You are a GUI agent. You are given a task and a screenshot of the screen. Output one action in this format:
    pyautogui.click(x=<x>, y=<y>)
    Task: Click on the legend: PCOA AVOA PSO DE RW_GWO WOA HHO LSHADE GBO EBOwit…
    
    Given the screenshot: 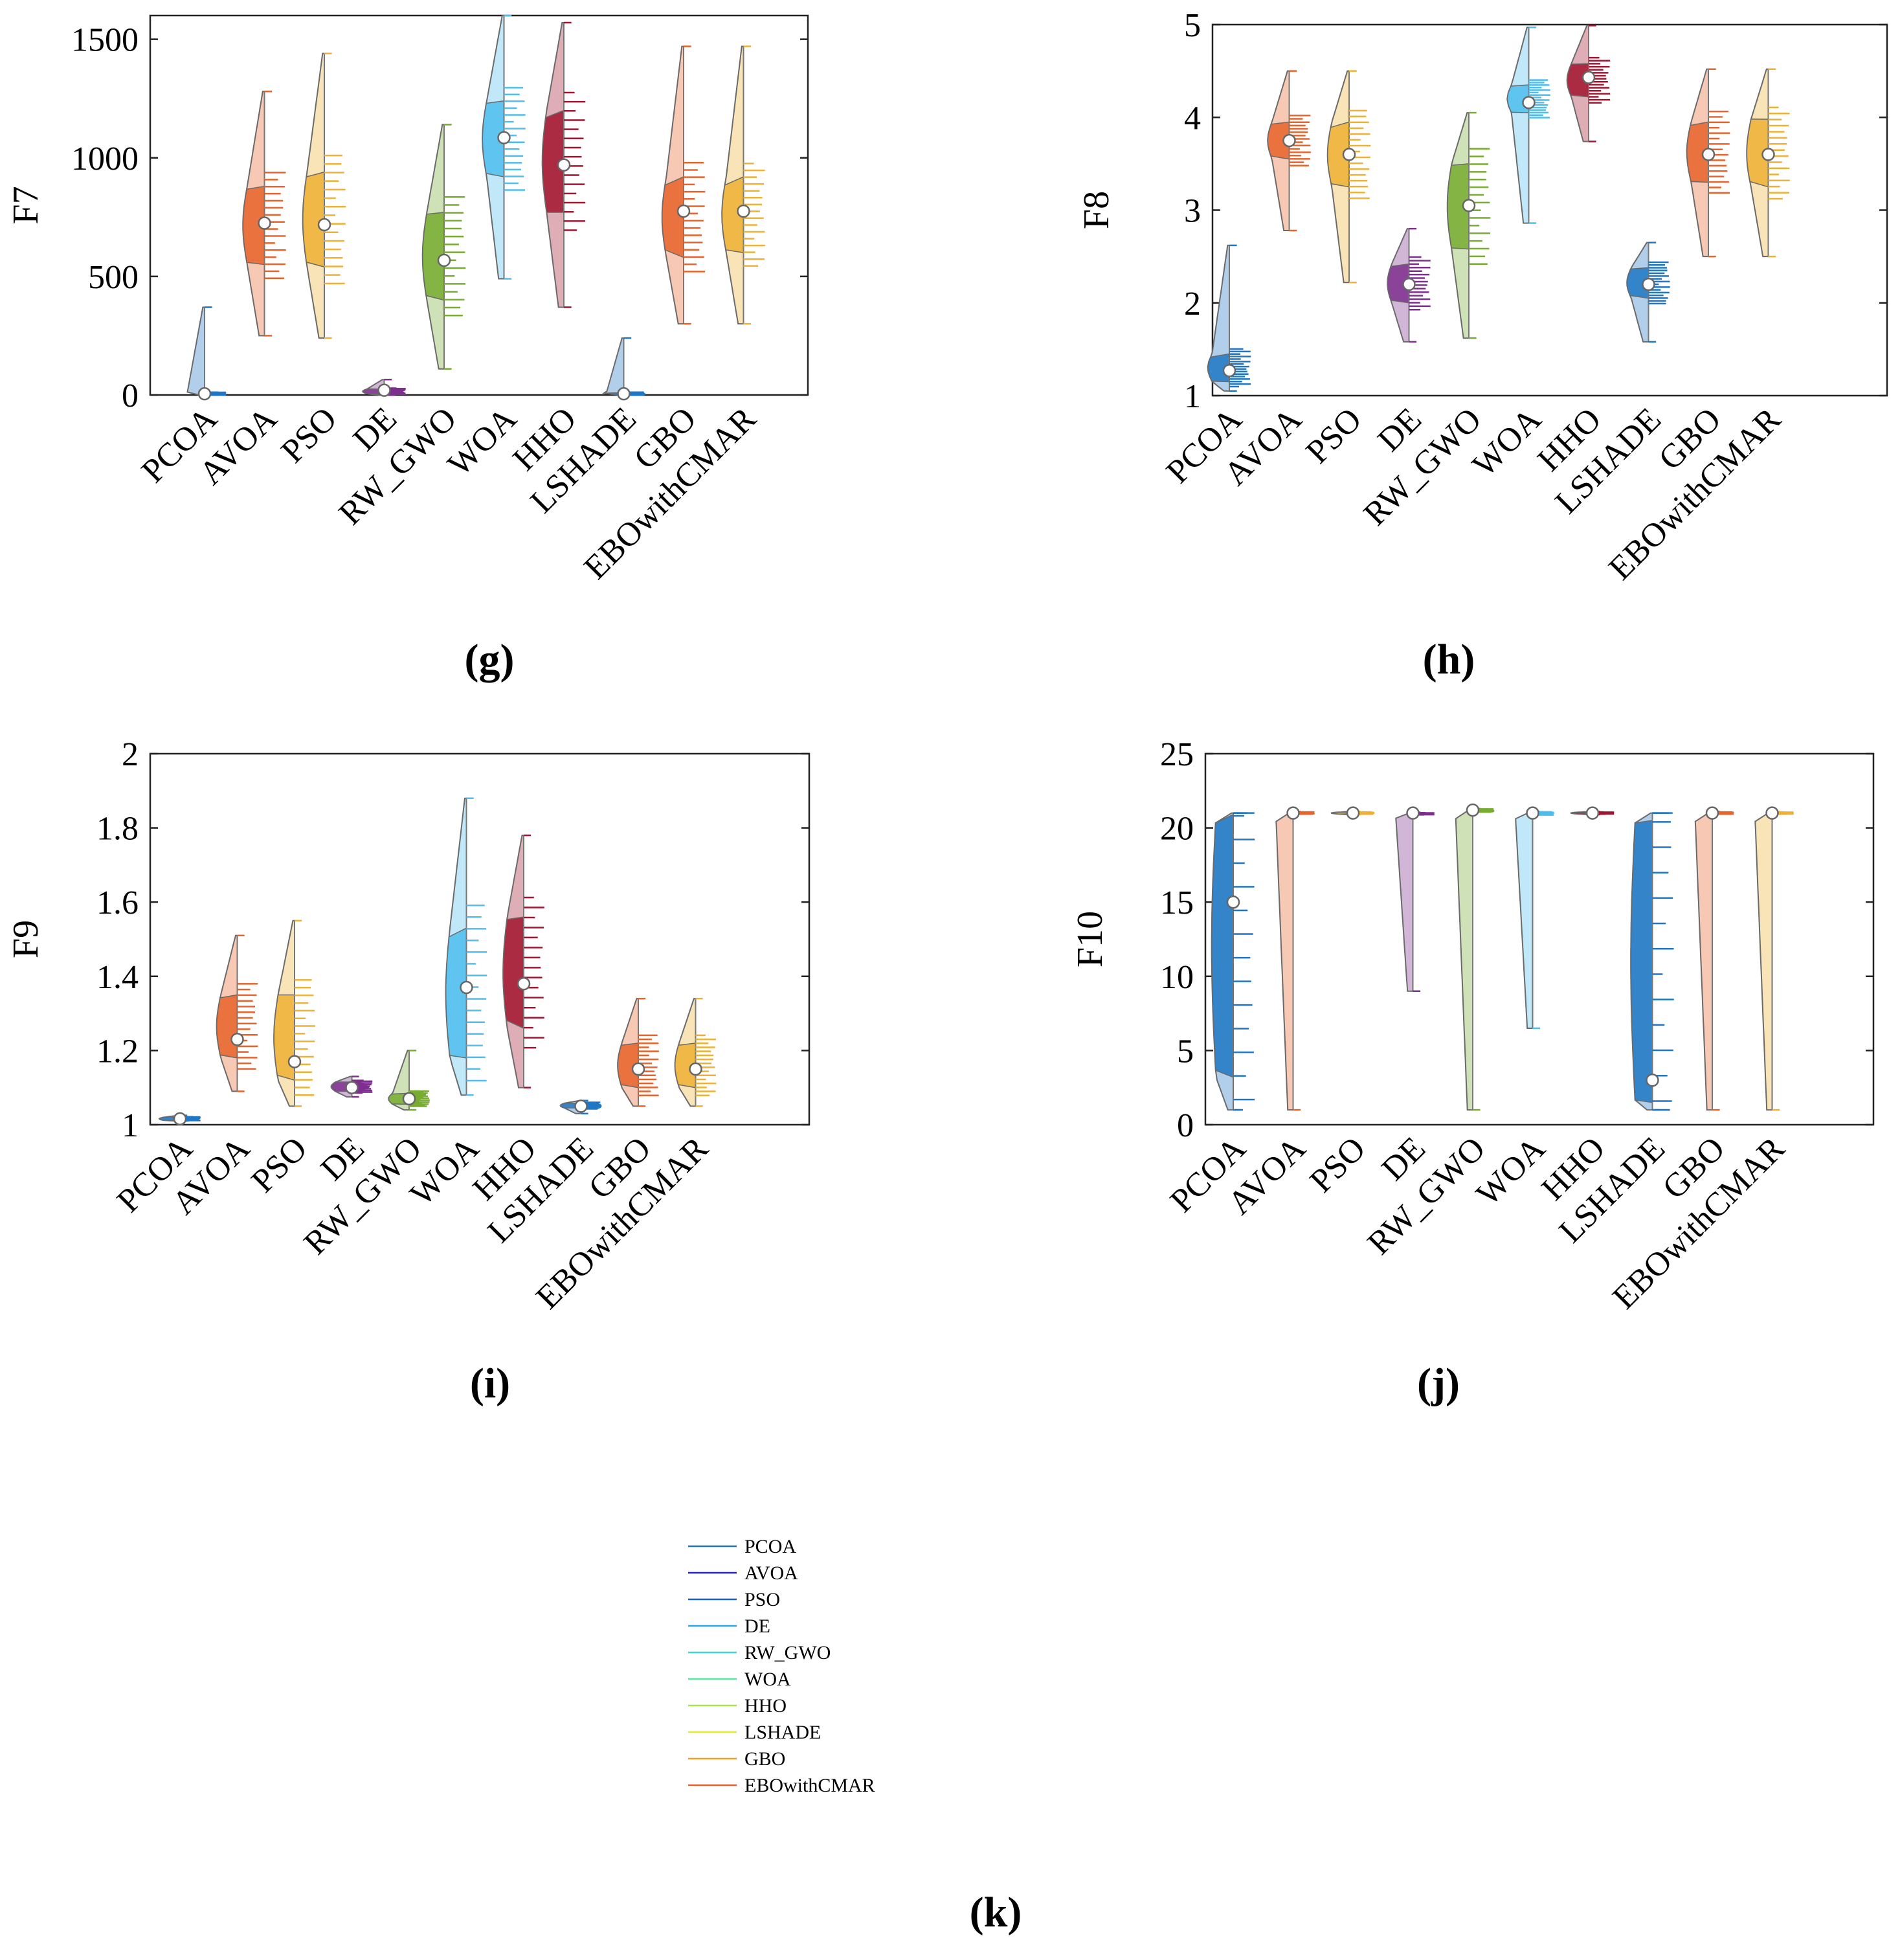 What is the action you would take?
    pyautogui.click(x=855, y=1736)
    